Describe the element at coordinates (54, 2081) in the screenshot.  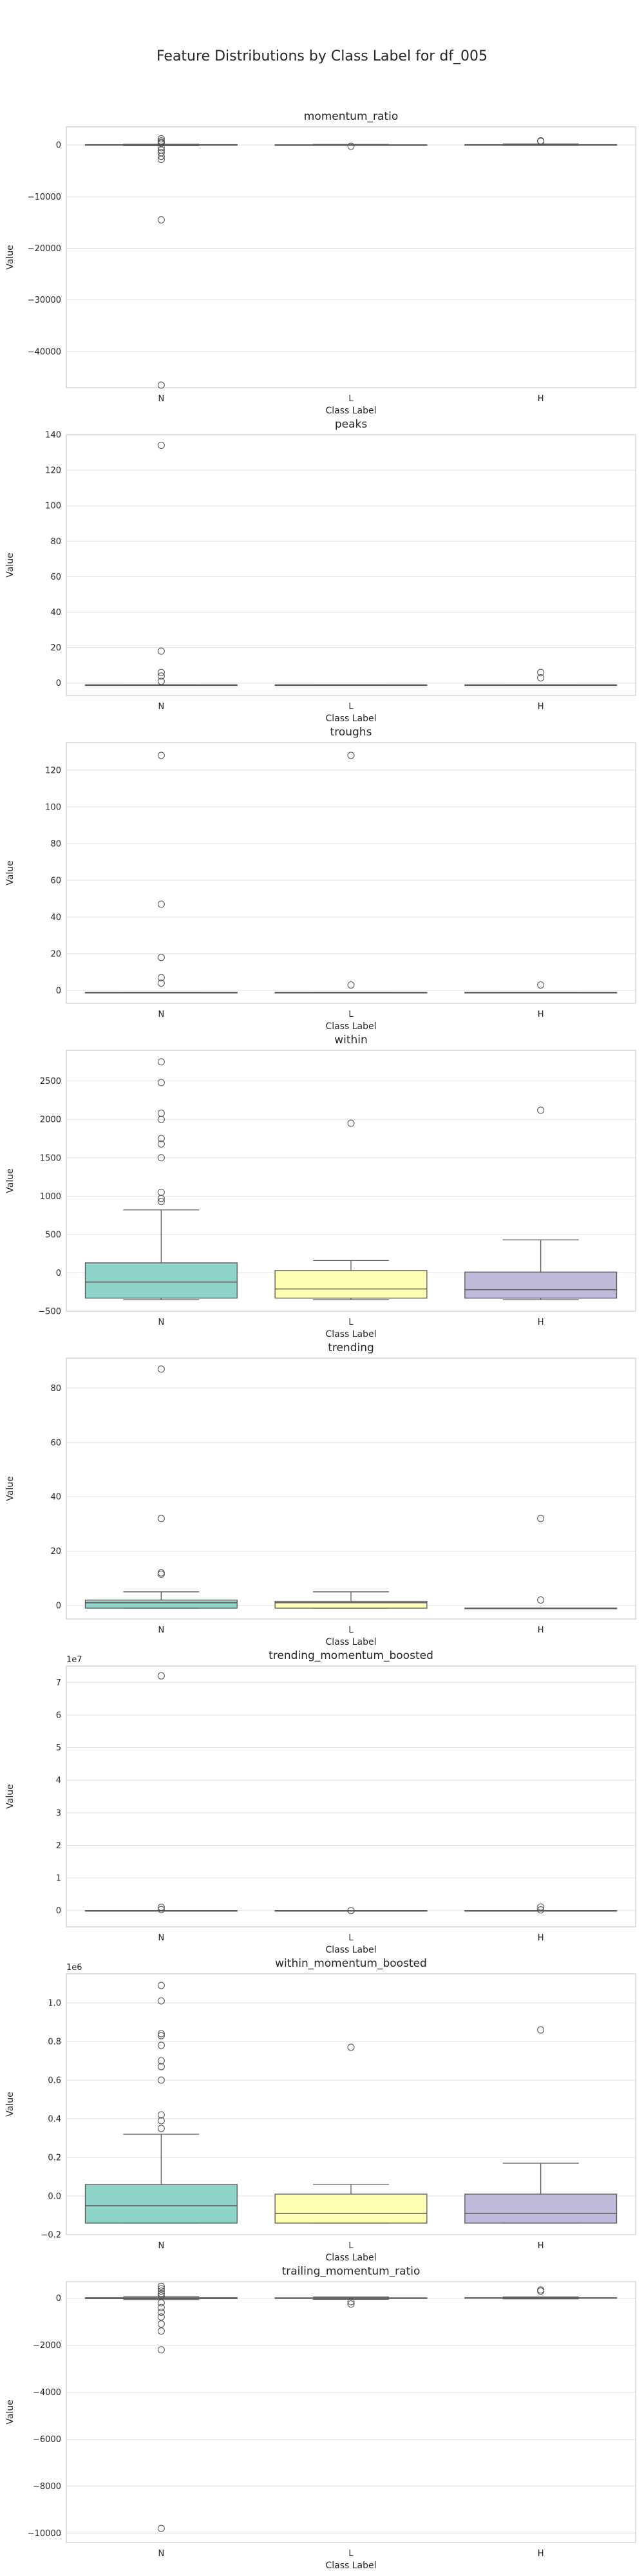
I see `y-tick-label: 0.6` at that location.